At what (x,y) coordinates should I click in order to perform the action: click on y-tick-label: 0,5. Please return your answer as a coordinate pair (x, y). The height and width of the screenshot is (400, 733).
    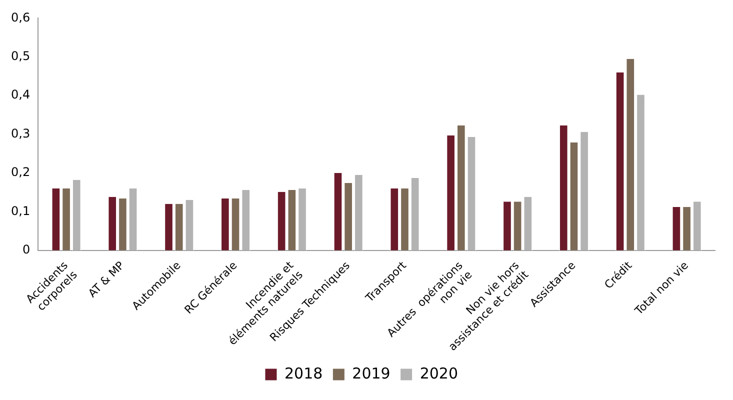
    Looking at the image, I should click on (20, 56).